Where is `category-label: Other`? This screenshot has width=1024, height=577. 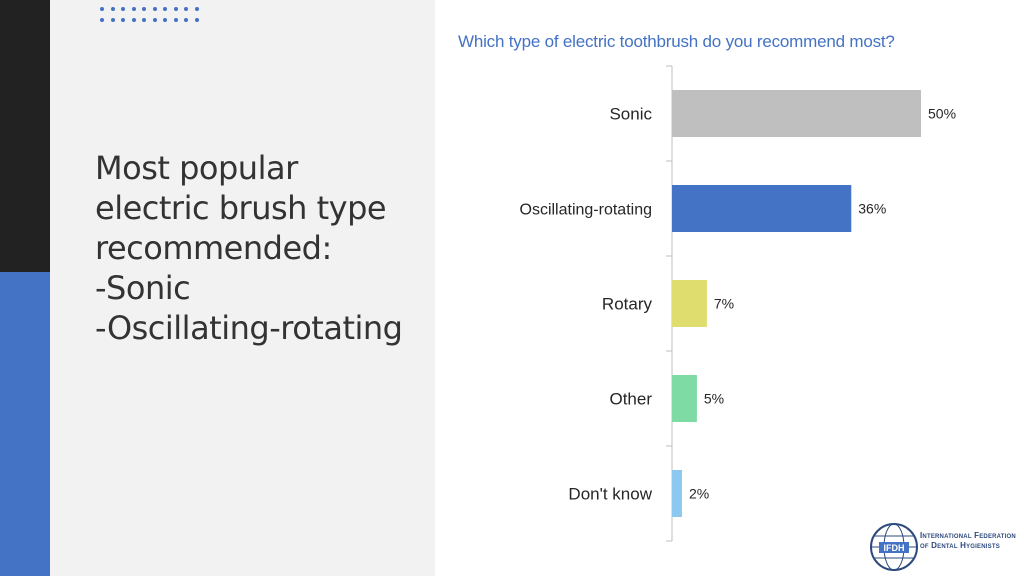
category-label: Other is located at coordinates (630, 399).